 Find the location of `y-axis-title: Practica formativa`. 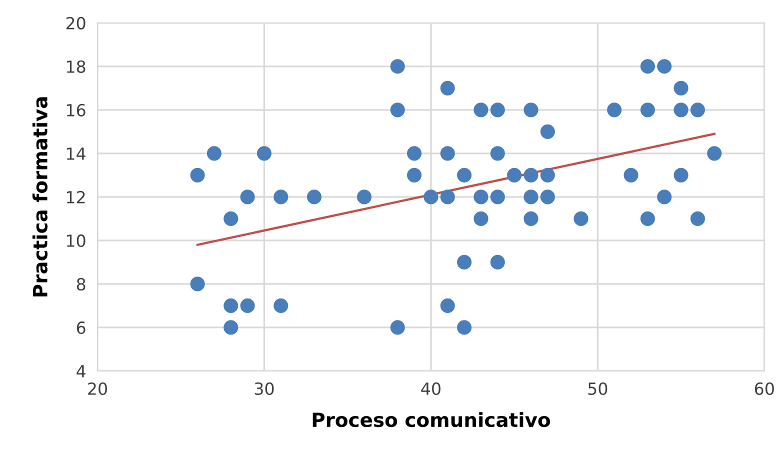

y-axis-title: Practica formativa is located at coordinates (40, 196).